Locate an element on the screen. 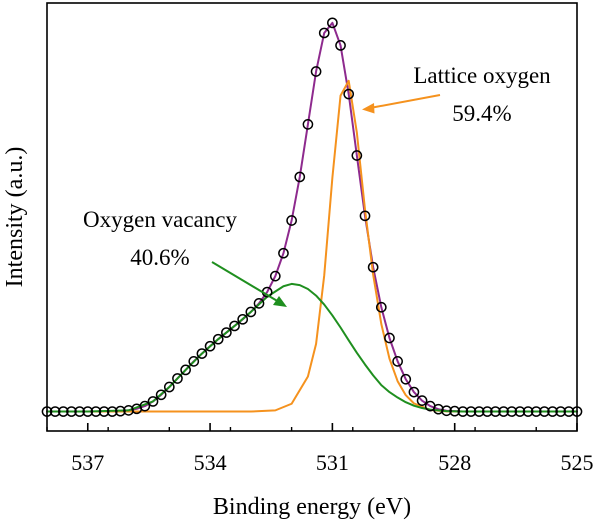  annotation-vacancy-arrowhead is located at coordinates (280, 301).